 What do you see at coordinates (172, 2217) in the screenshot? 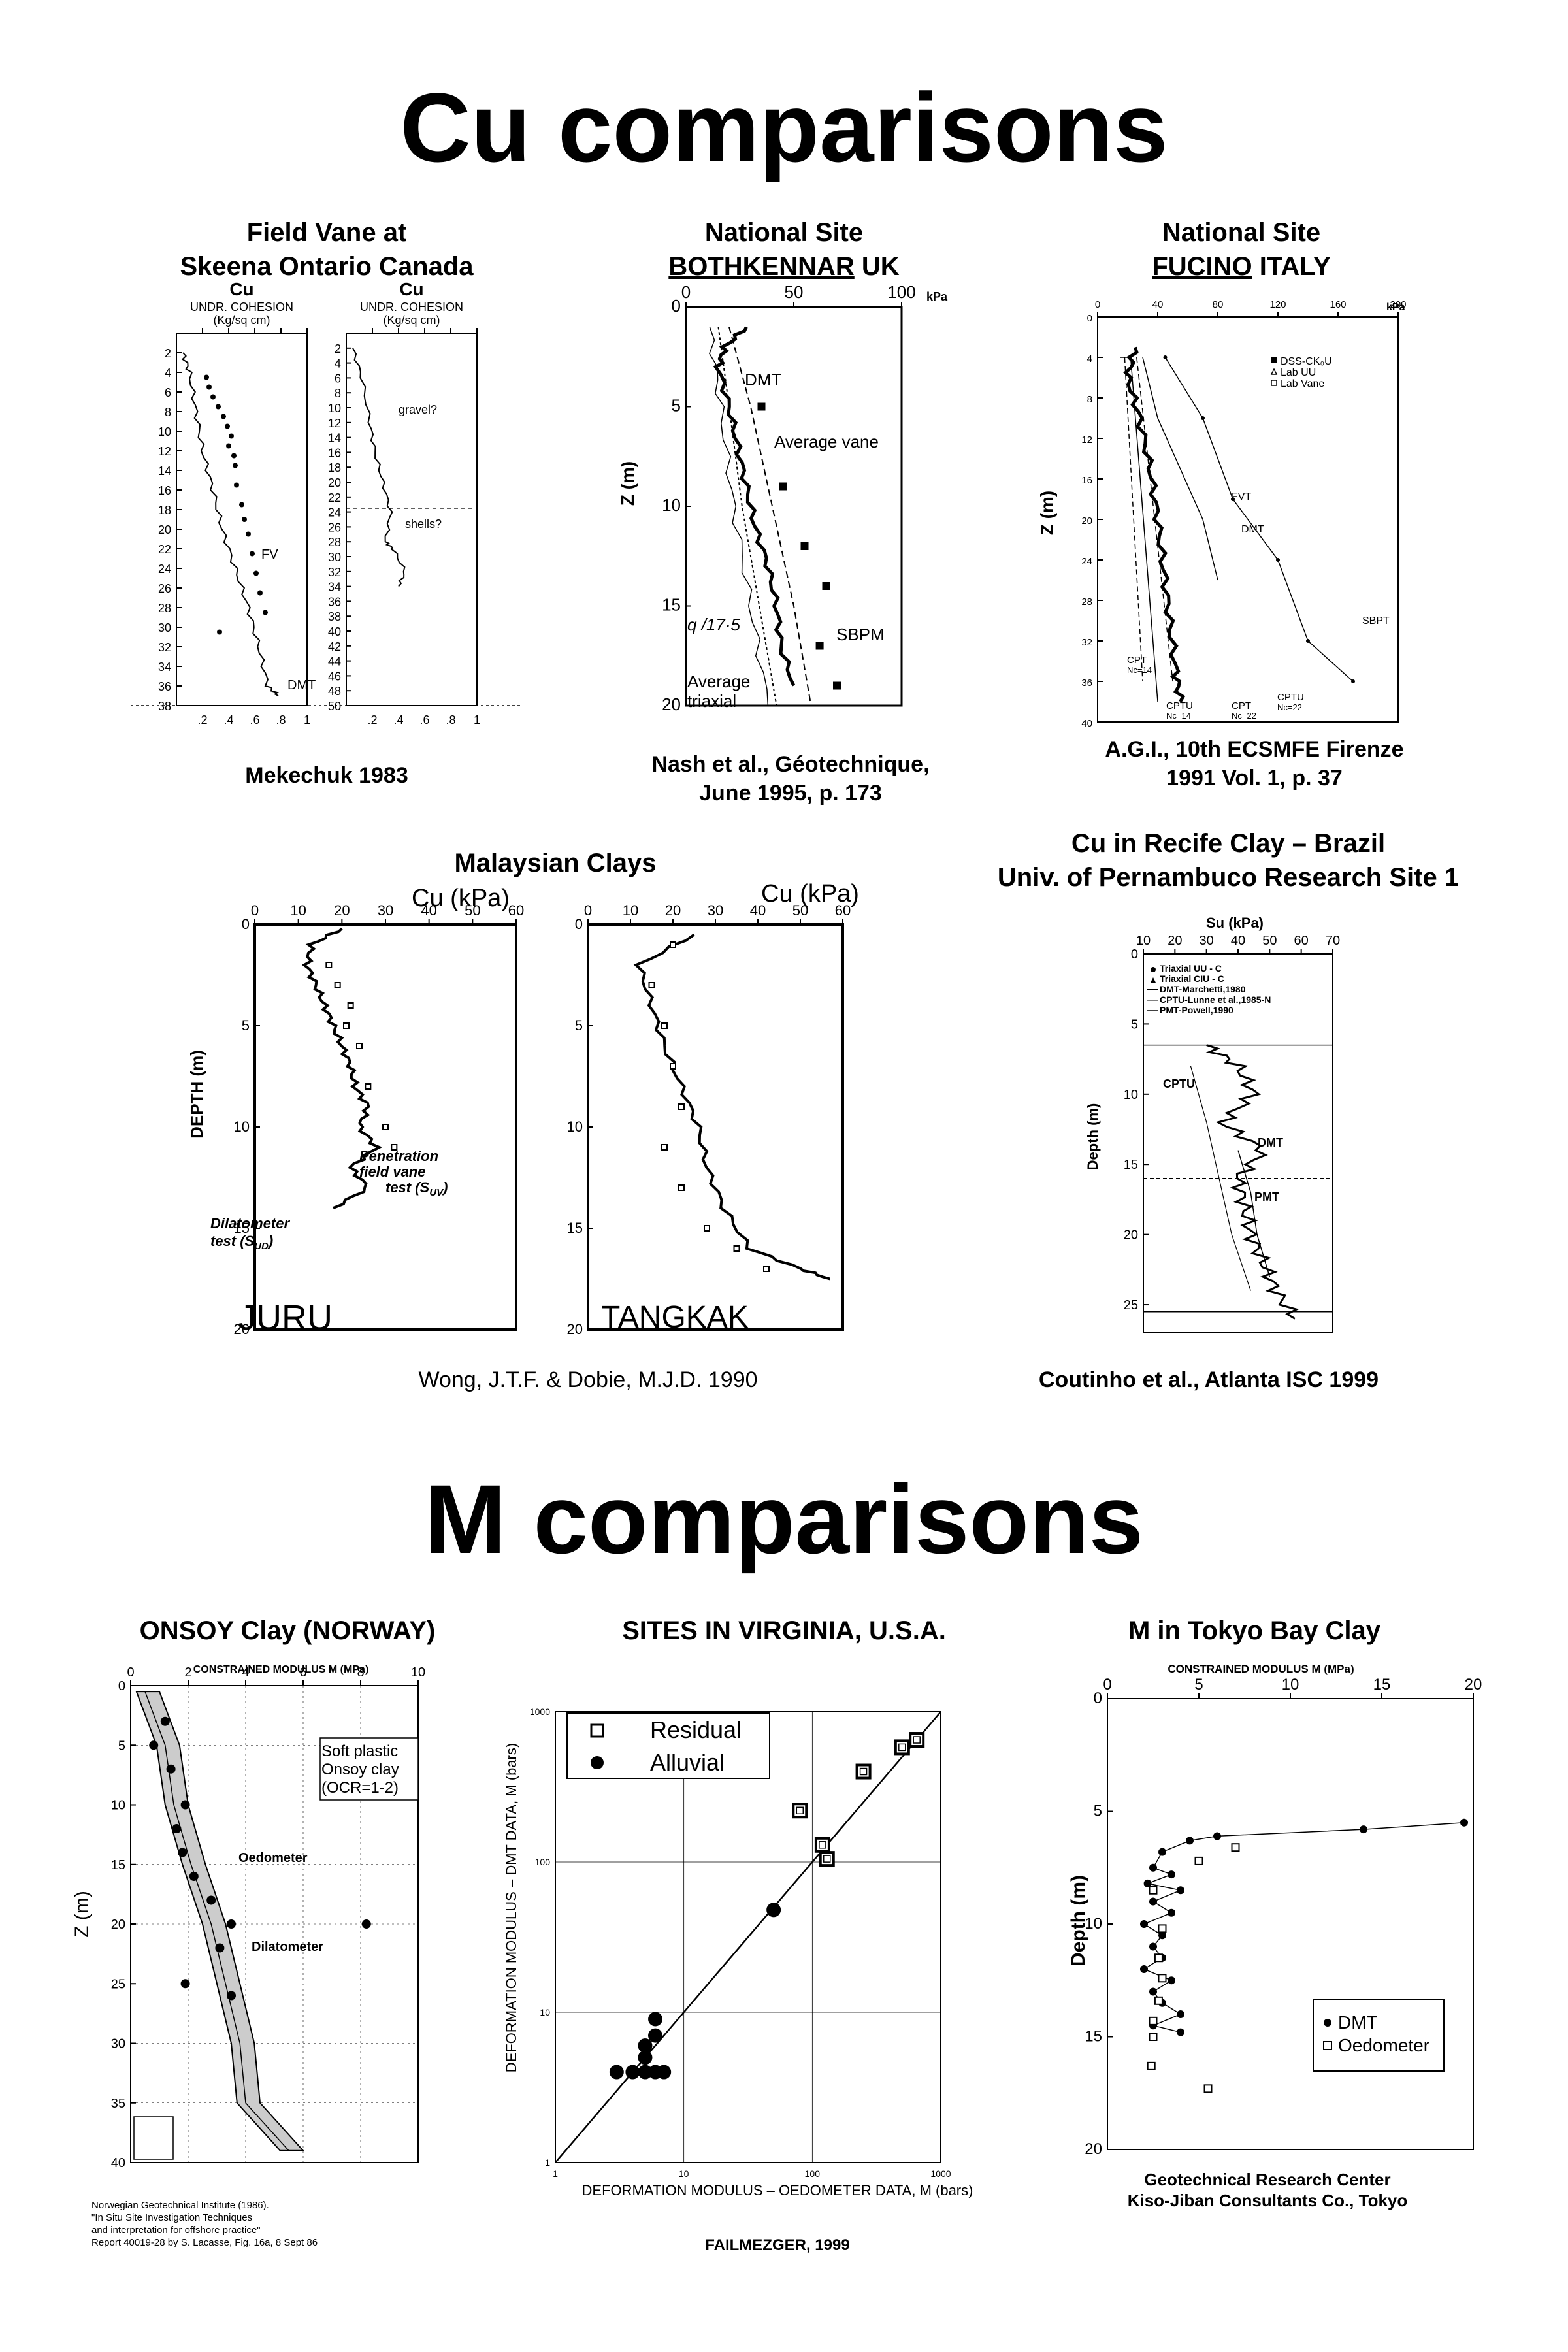
I see `onsoy-caption-line2: "In Situ Site Investigation Techniques` at bounding box center [172, 2217].